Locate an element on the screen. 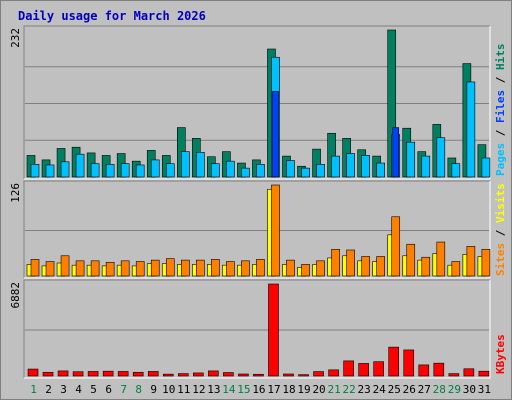 This screenshot has width=512, height=400. x-tick-label: 27 is located at coordinates (424, 389).